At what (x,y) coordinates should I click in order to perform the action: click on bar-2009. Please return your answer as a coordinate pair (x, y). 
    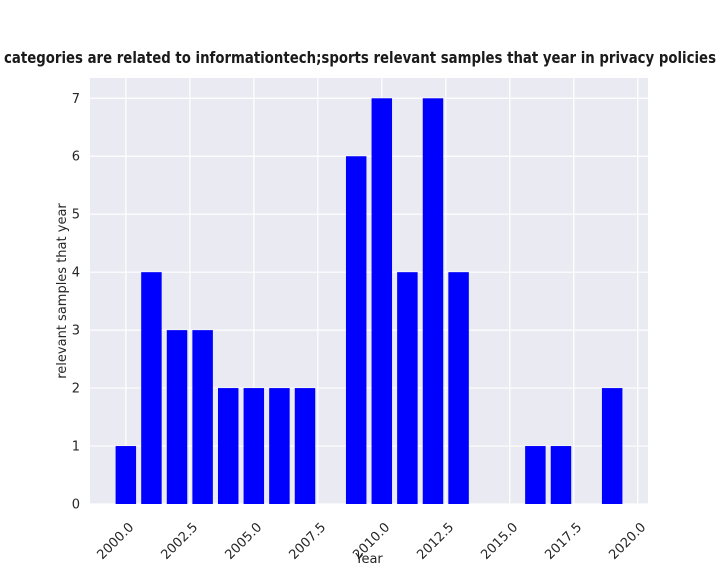
    Looking at the image, I should click on (356, 330).